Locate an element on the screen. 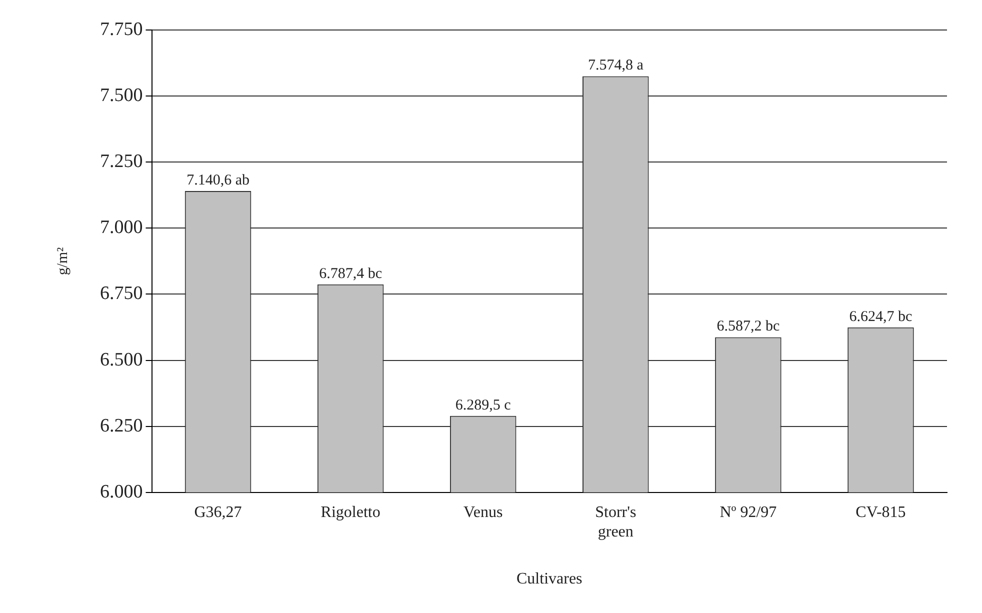 The image size is (982, 613). data-label: 7.140,6 ab is located at coordinates (218, 180).